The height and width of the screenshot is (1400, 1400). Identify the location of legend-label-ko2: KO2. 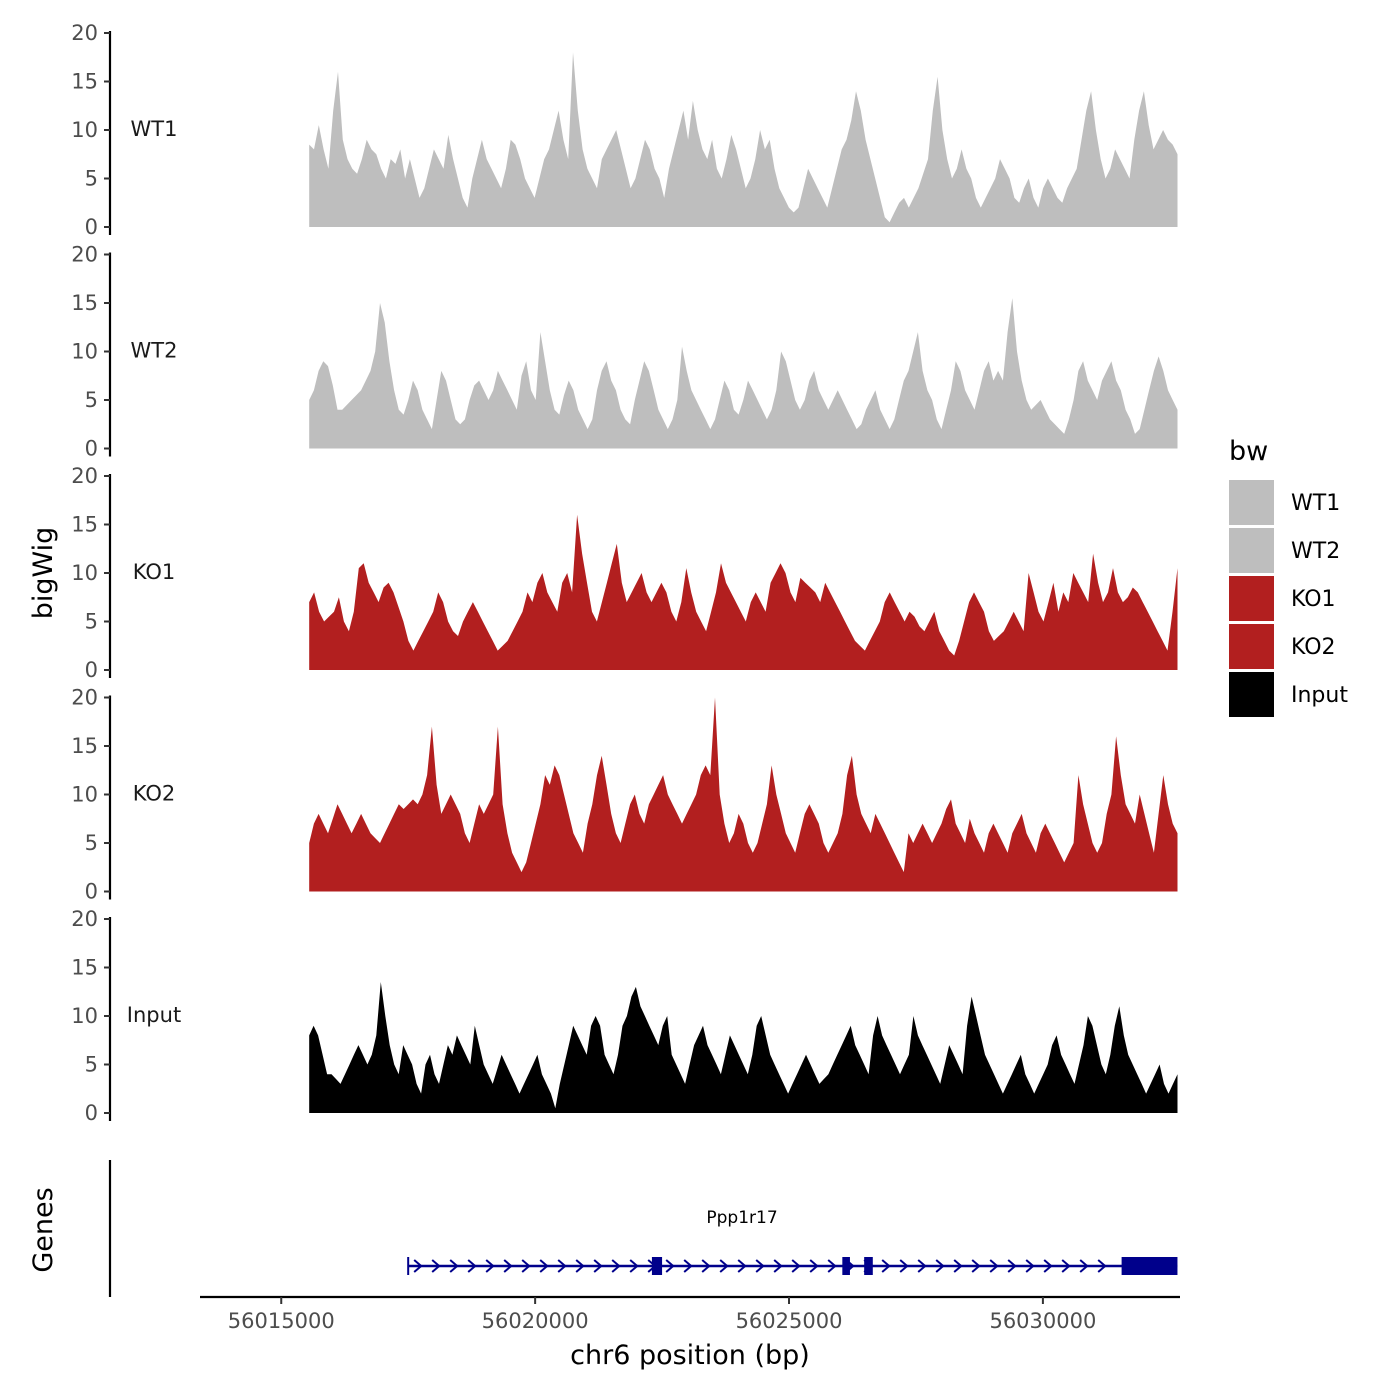
(1313, 647).